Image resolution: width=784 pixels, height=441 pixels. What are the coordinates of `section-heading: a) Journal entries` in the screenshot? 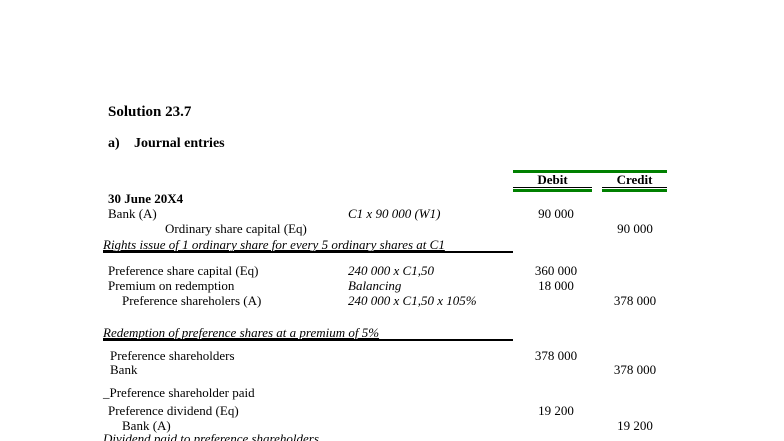 It's located at (166, 144).